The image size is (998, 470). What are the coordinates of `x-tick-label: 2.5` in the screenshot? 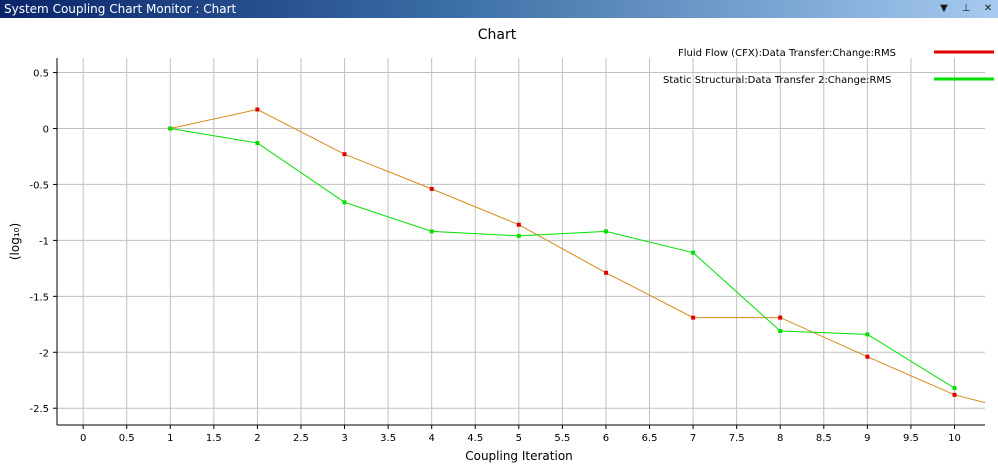 It's located at (301, 438).